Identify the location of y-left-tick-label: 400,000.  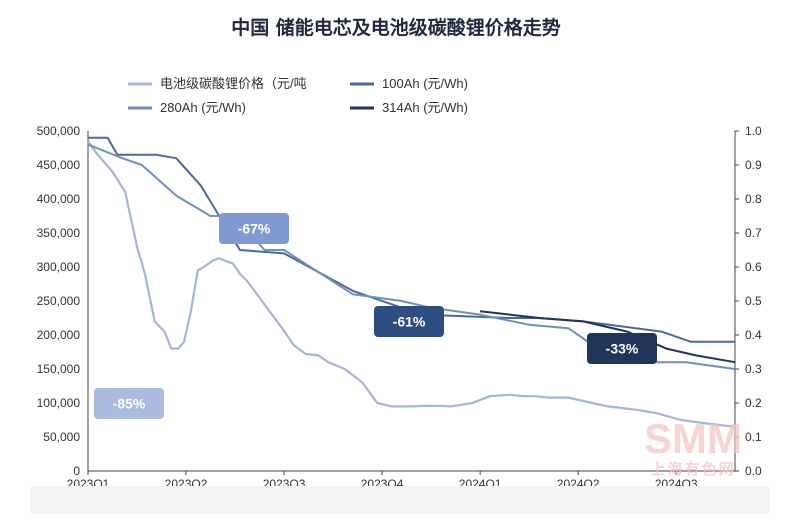
(59, 199).